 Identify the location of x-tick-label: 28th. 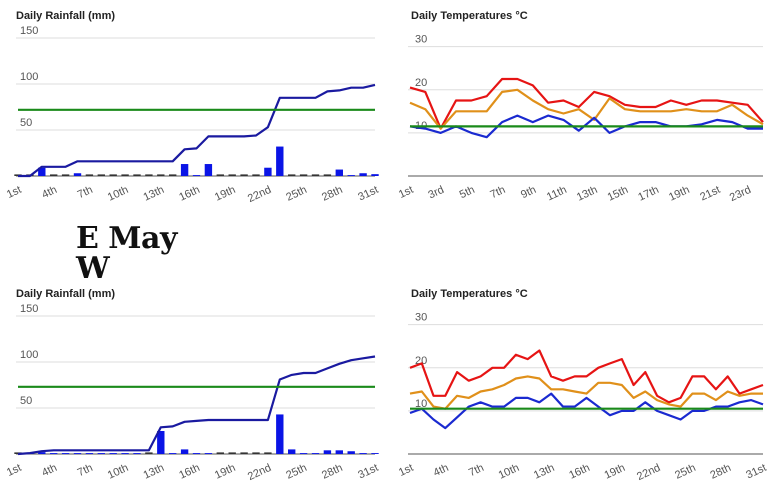
(720, 472).